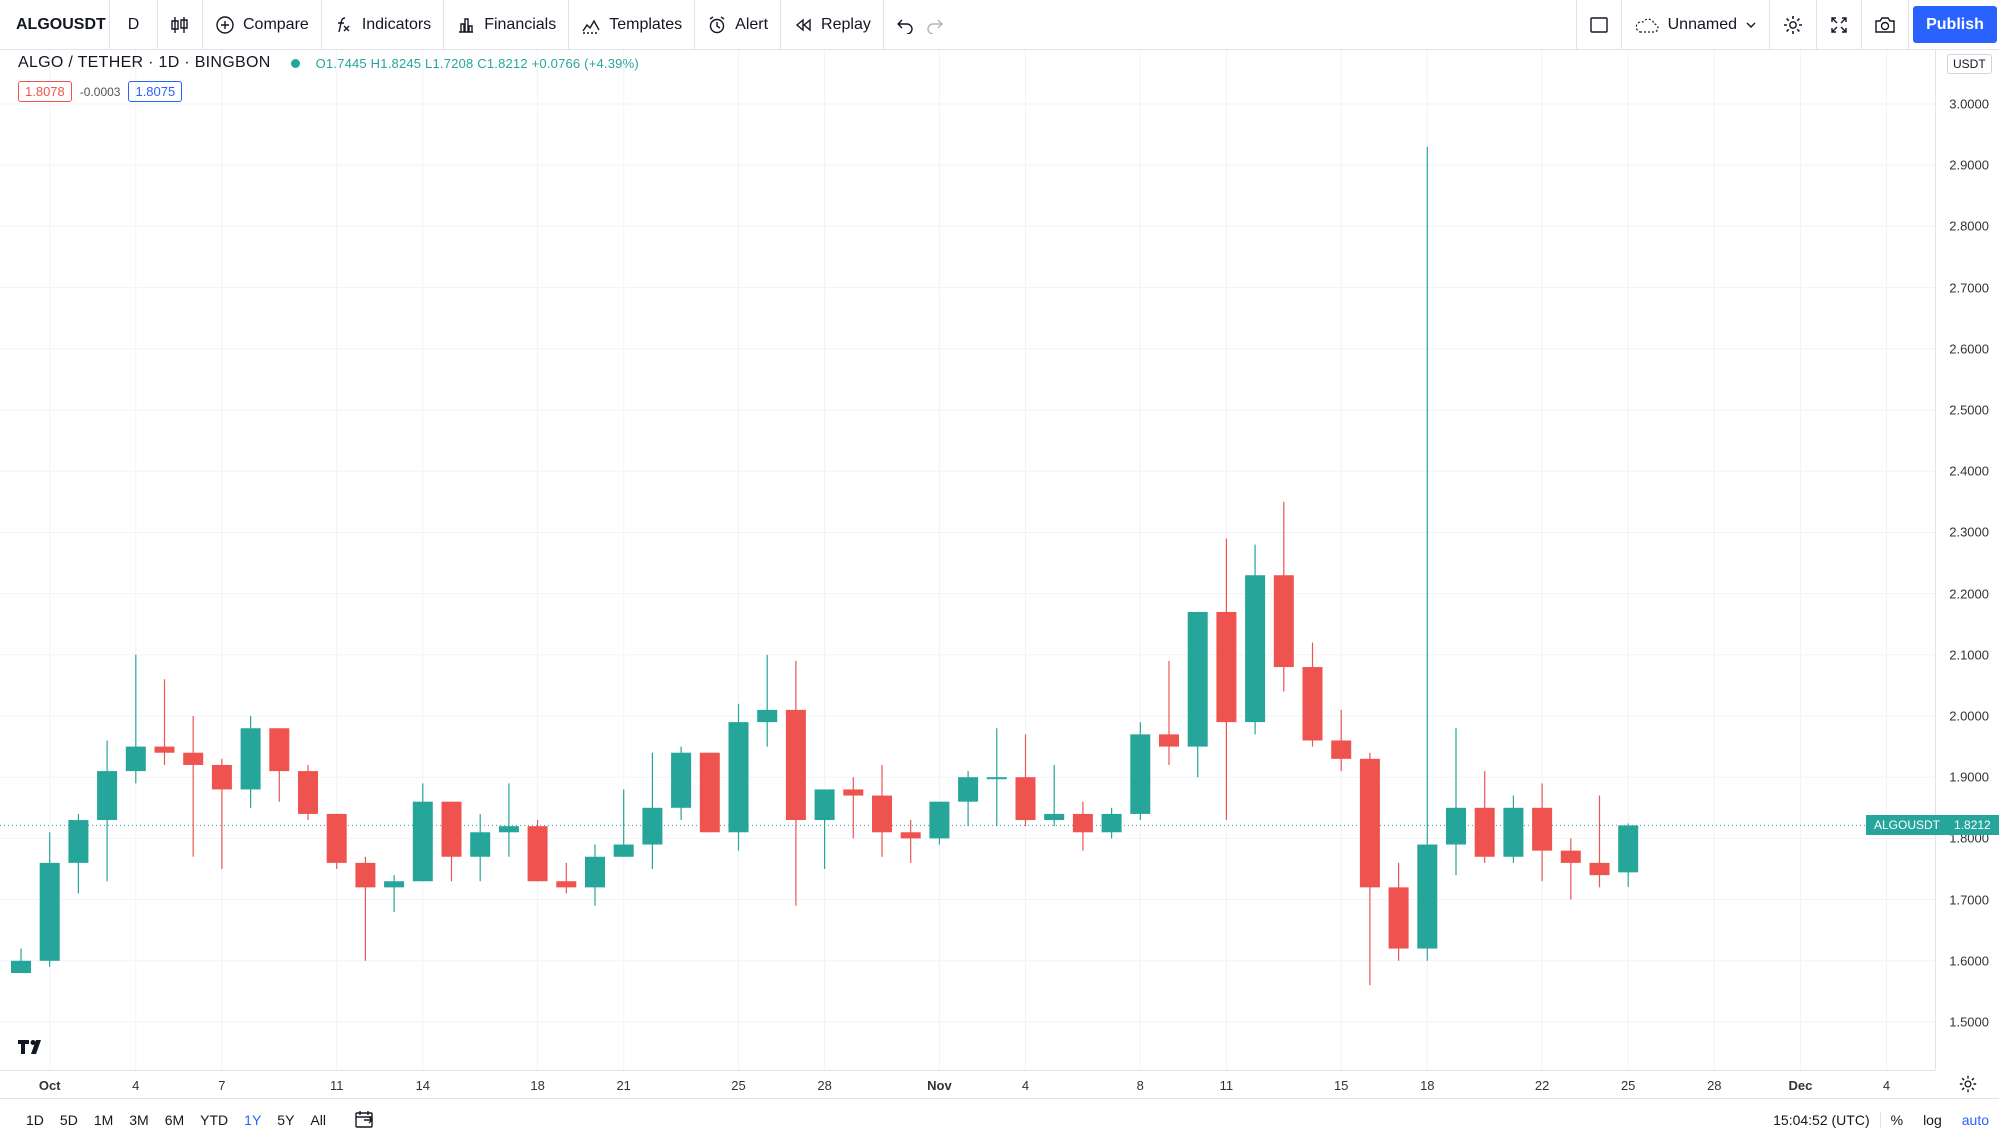 Image resolution: width=1999 pixels, height=1140 pixels. What do you see at coordinates (1975, 1120) in the screenshot?
I see `auto-scale-toggle: auto` at bounding box center [1975, 1120].